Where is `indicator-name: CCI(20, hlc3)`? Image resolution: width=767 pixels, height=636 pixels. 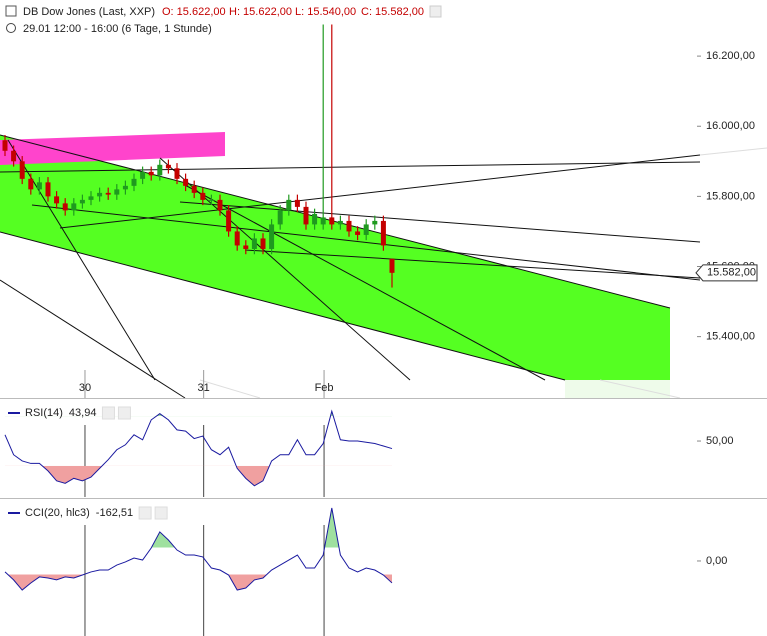 indicator-name: CCI(20, hlc3) is located at coordinates (57, 513).